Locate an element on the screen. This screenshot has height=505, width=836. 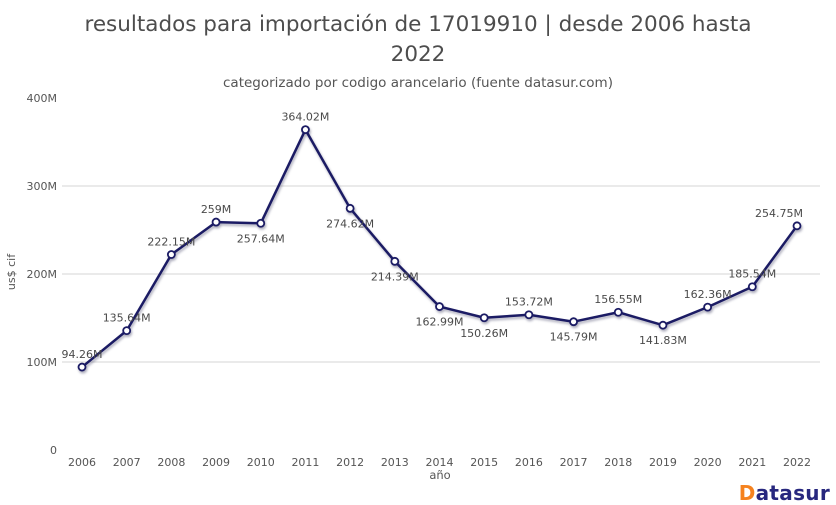
x-tick-2013: 2013 is located at coordinates (395, 462).